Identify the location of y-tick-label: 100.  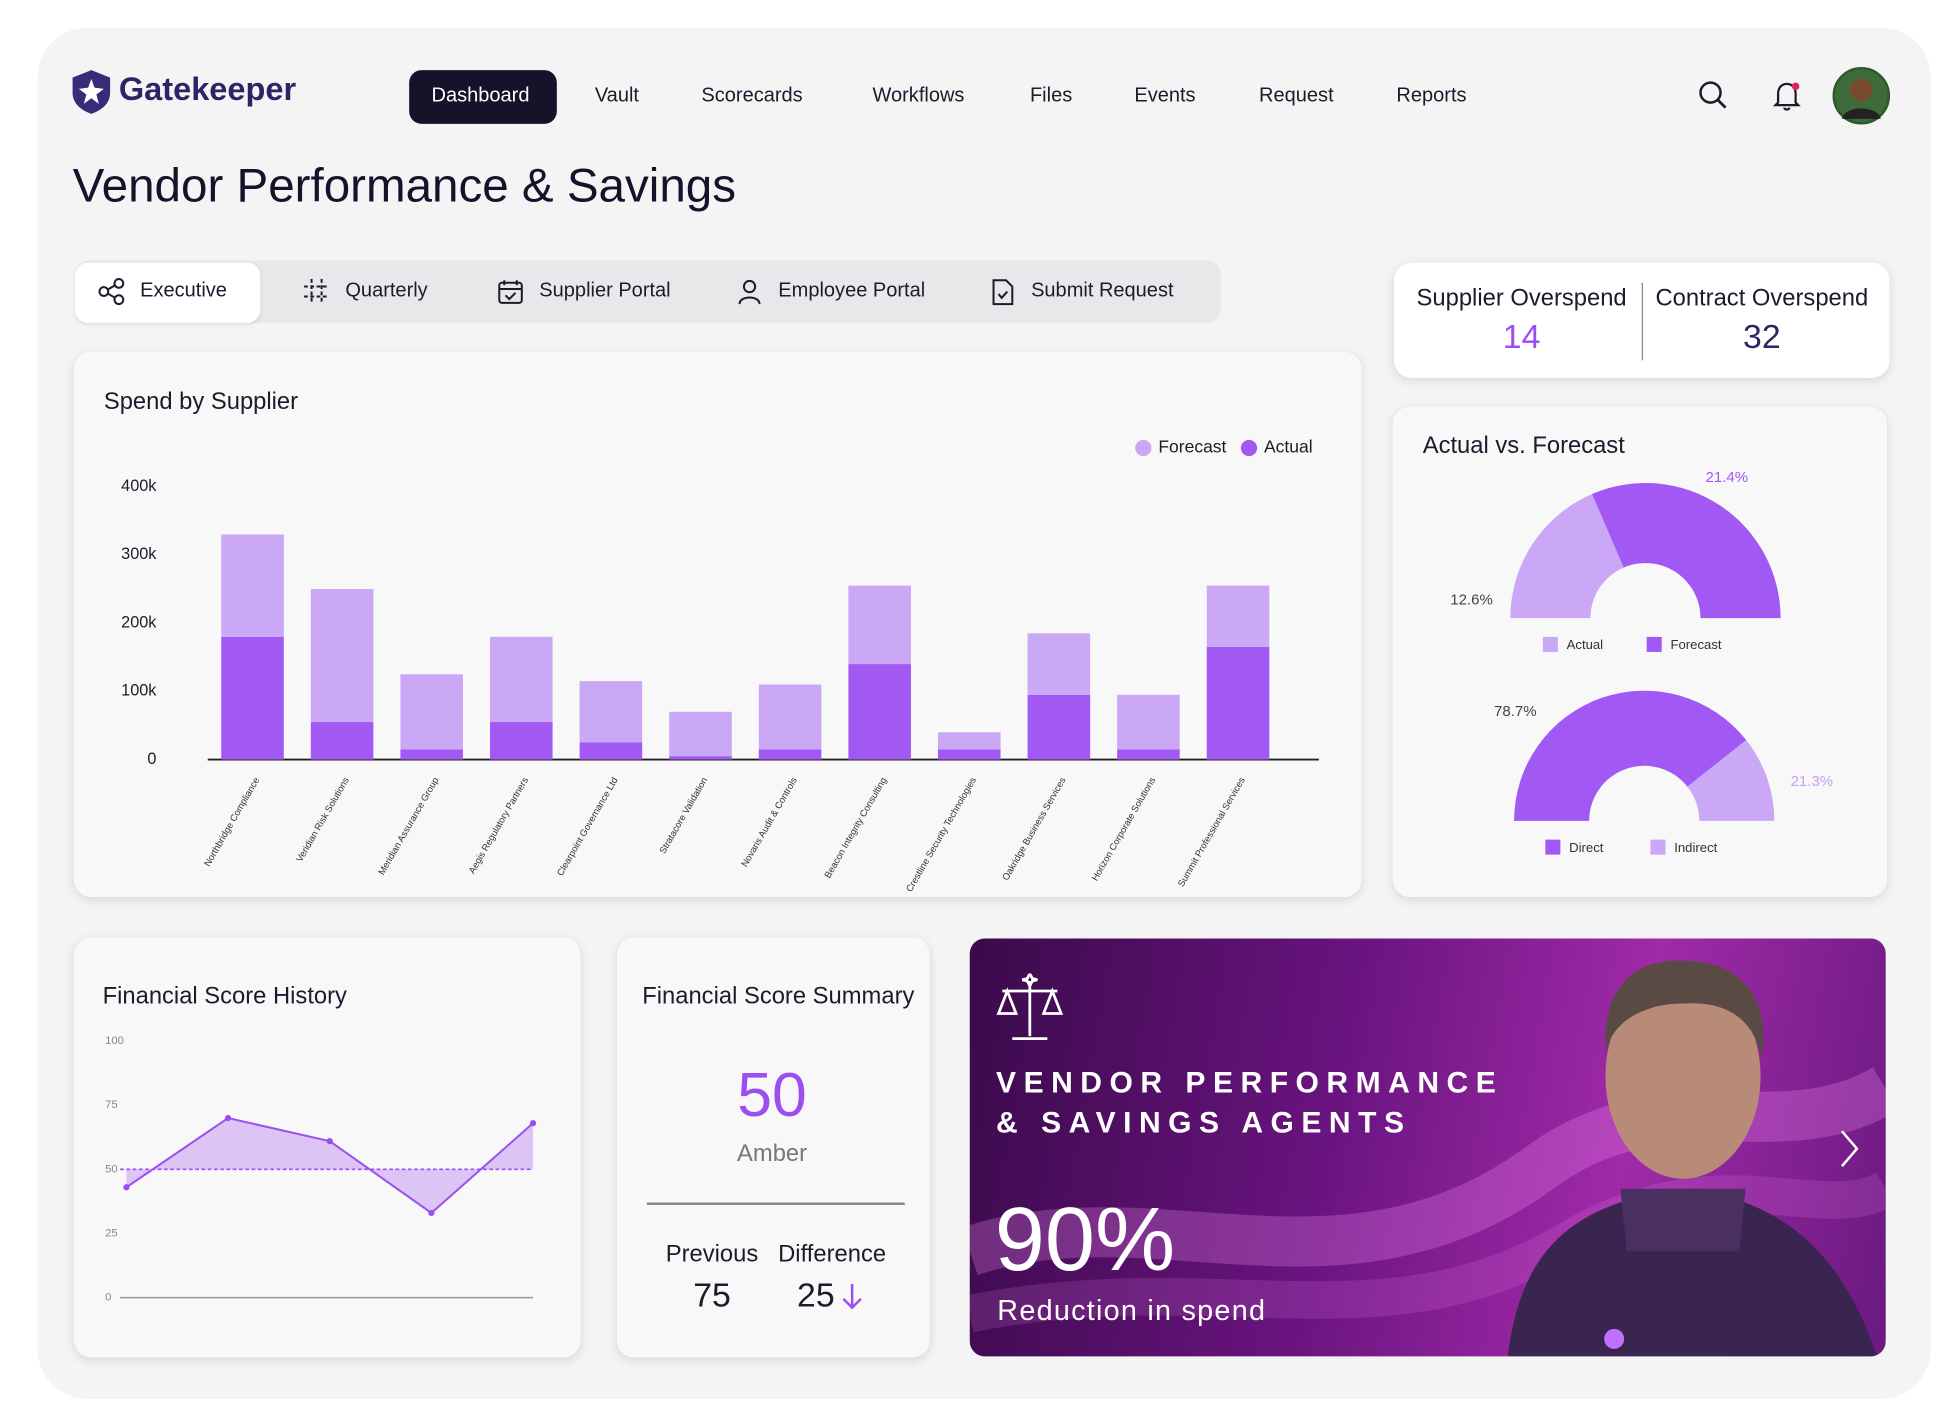
(114, 1041).